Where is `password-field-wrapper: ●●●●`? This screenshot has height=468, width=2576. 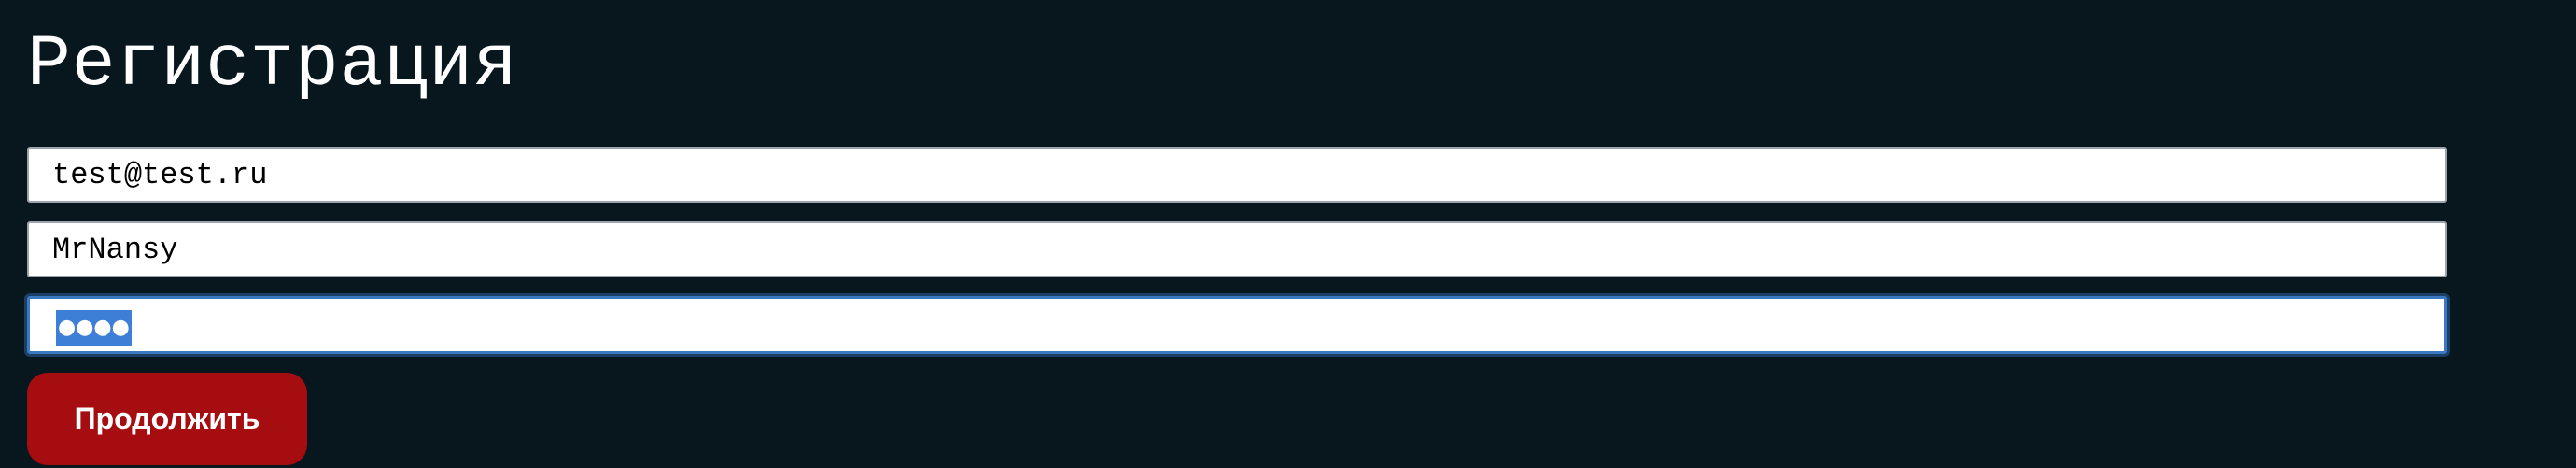
password-field-wrapper: ●●●● is located at coordinates (1237, 325).